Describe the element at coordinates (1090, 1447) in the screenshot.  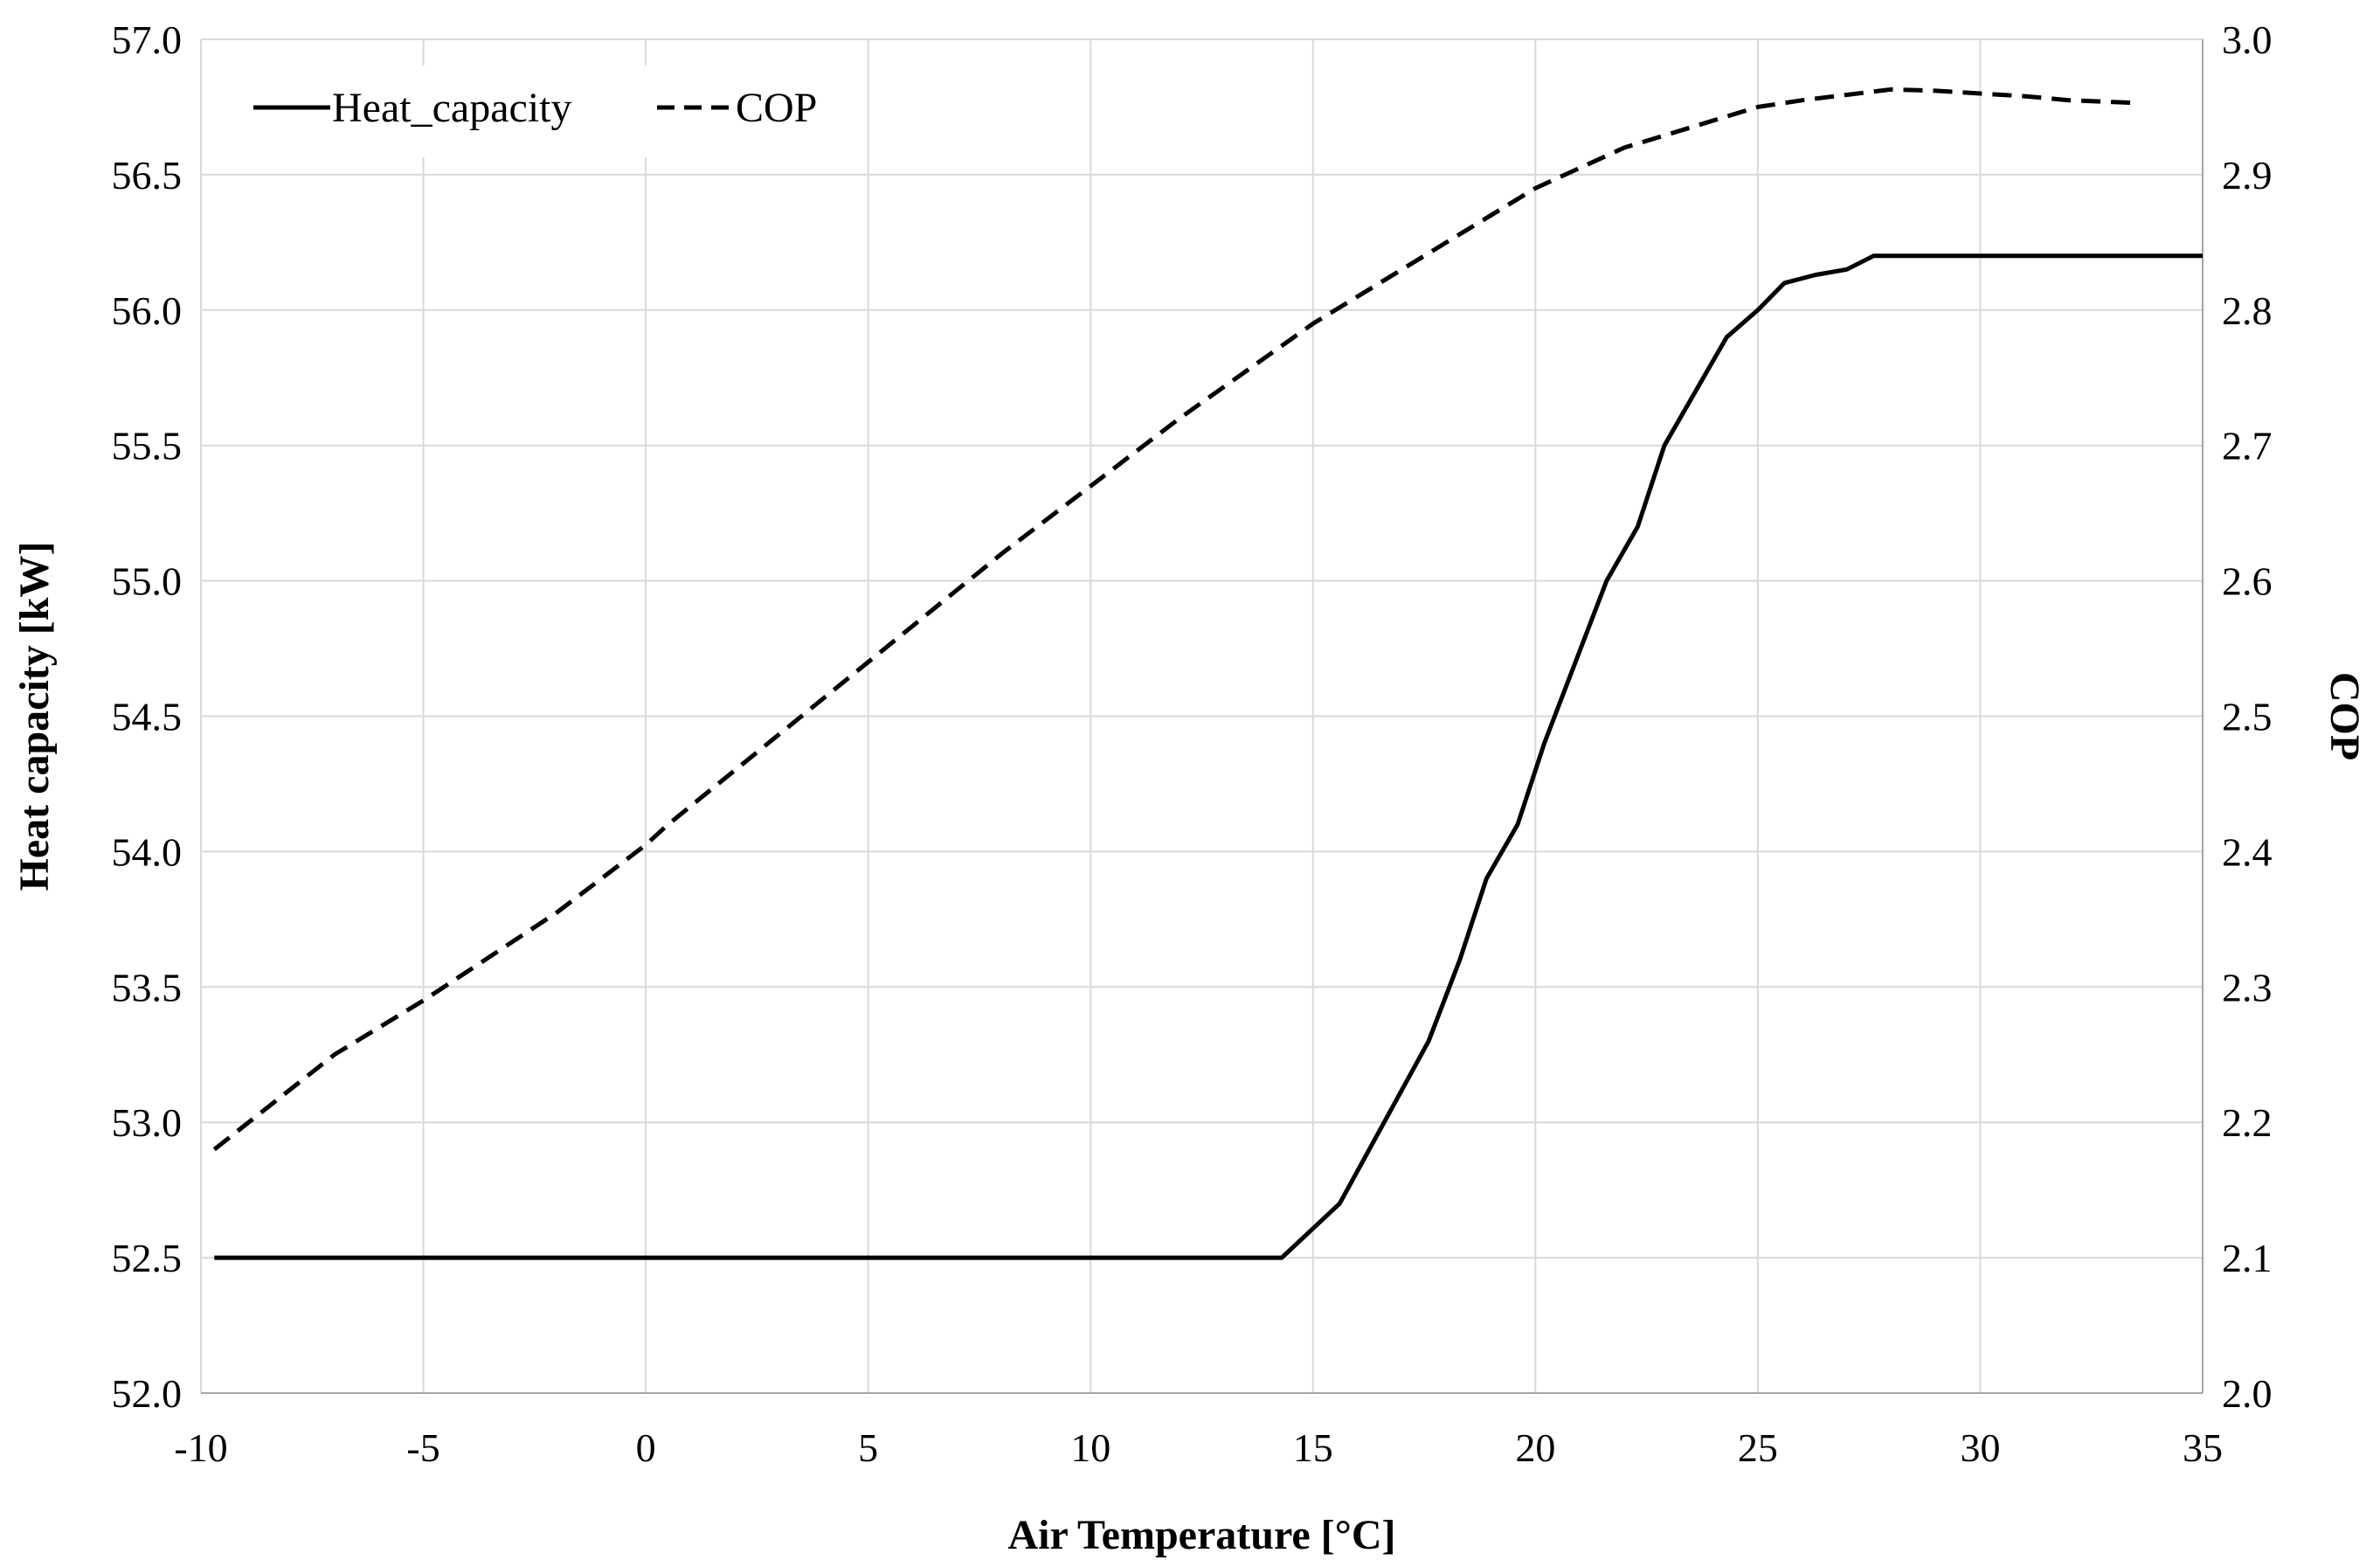
I see `x-tick-label: 10` at that location.